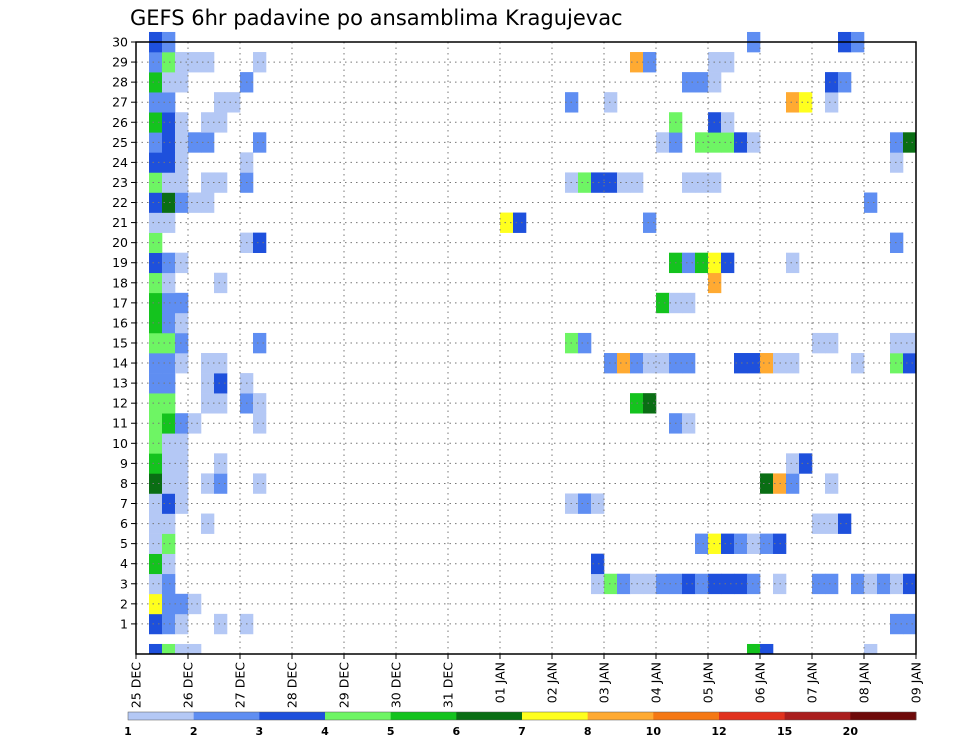 This screenshot has width=960, height=742. I want to click on y-tick-label: 5, so click(124, 543).